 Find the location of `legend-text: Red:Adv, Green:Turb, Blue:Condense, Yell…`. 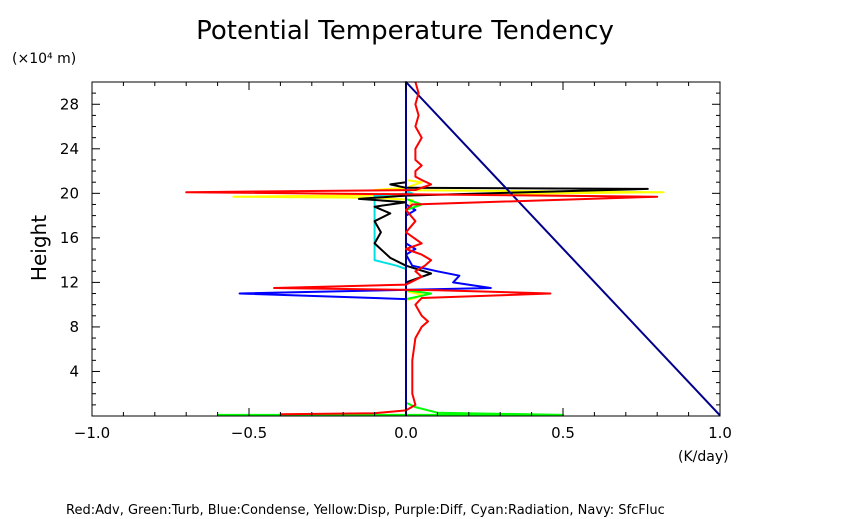

legend-text: Red:Adv, Green:Turb, Blue:Condense, Yell… is located at coordinates (365, 510).